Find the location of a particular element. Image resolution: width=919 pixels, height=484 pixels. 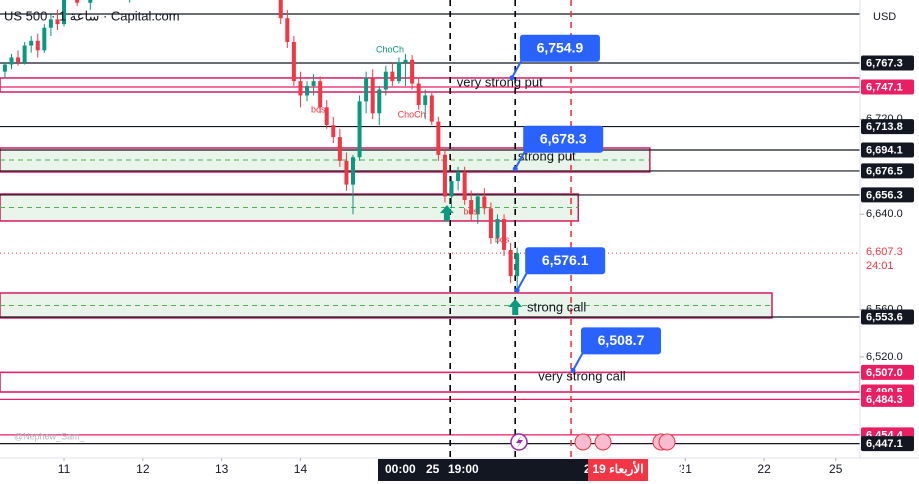

current-price-bg is located at coordinates (887, 259).